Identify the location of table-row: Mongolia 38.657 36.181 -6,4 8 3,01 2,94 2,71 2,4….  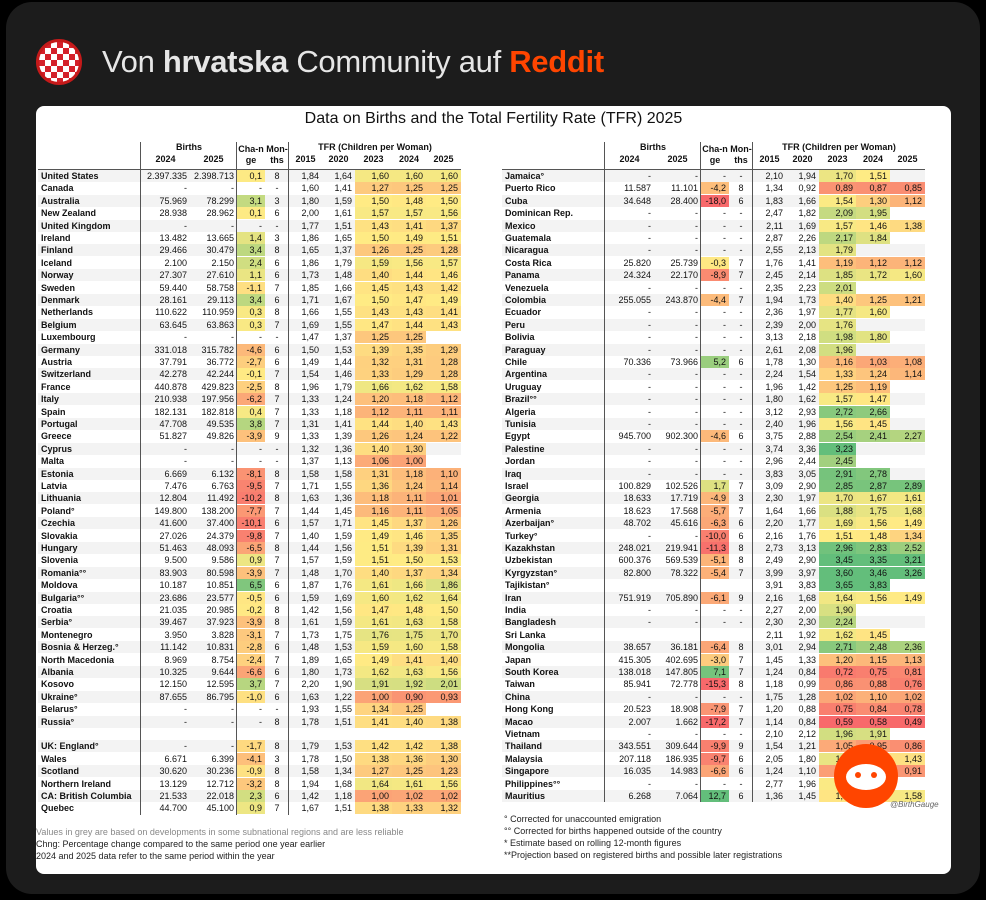
(713, 647).